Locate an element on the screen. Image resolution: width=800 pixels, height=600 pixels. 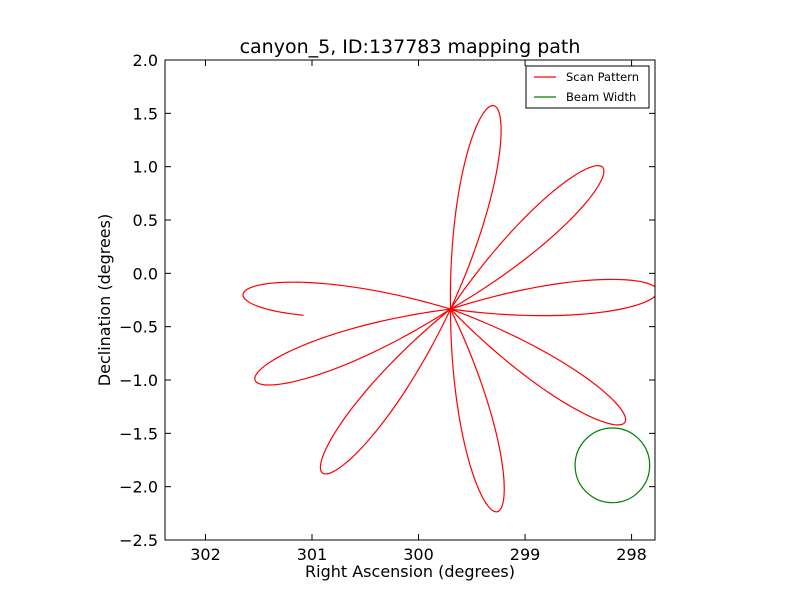
y-tick-label: −1.5 is located at coordinates (138, 433).